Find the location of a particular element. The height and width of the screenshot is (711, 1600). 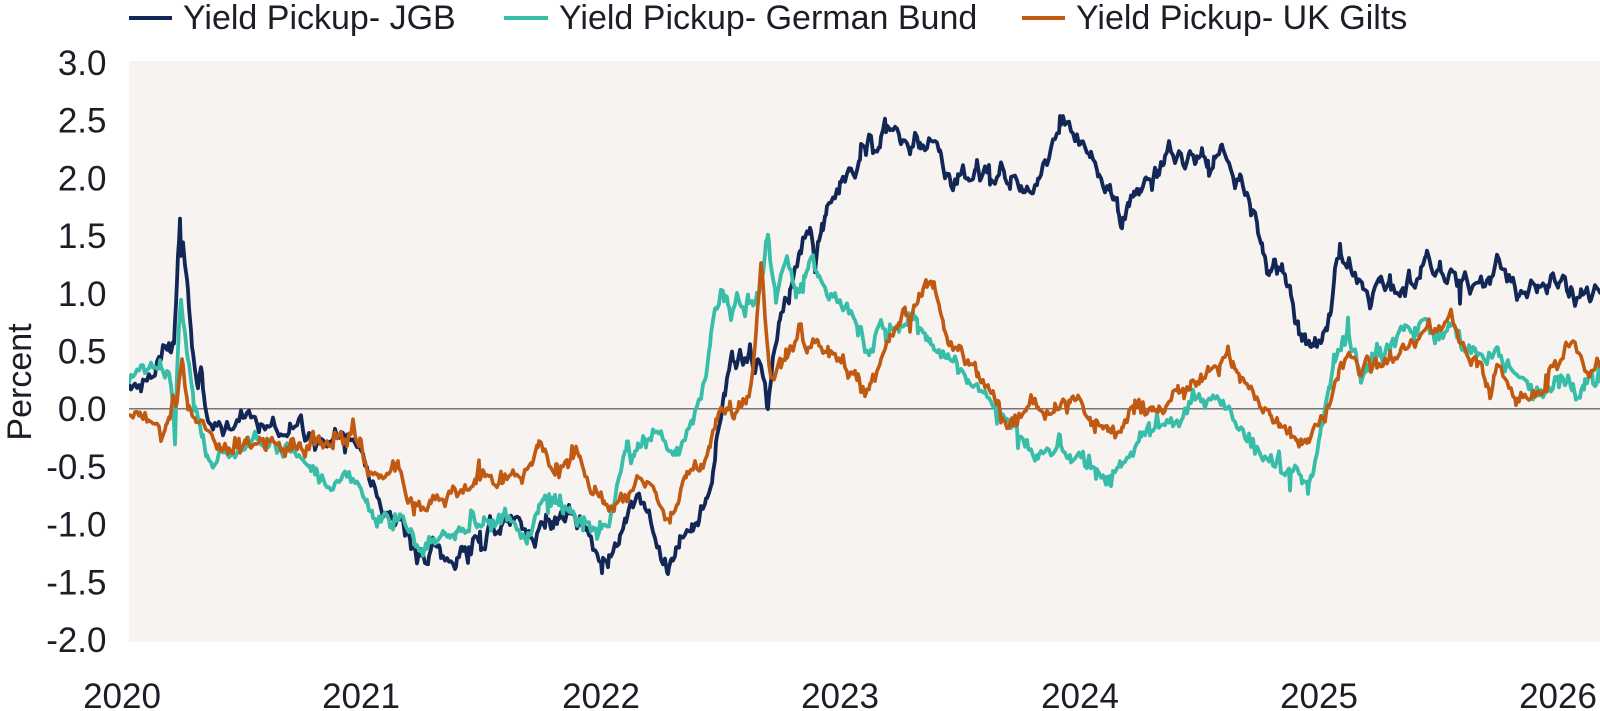

svg-text: -2.0 is located at coordinates (76, 640).